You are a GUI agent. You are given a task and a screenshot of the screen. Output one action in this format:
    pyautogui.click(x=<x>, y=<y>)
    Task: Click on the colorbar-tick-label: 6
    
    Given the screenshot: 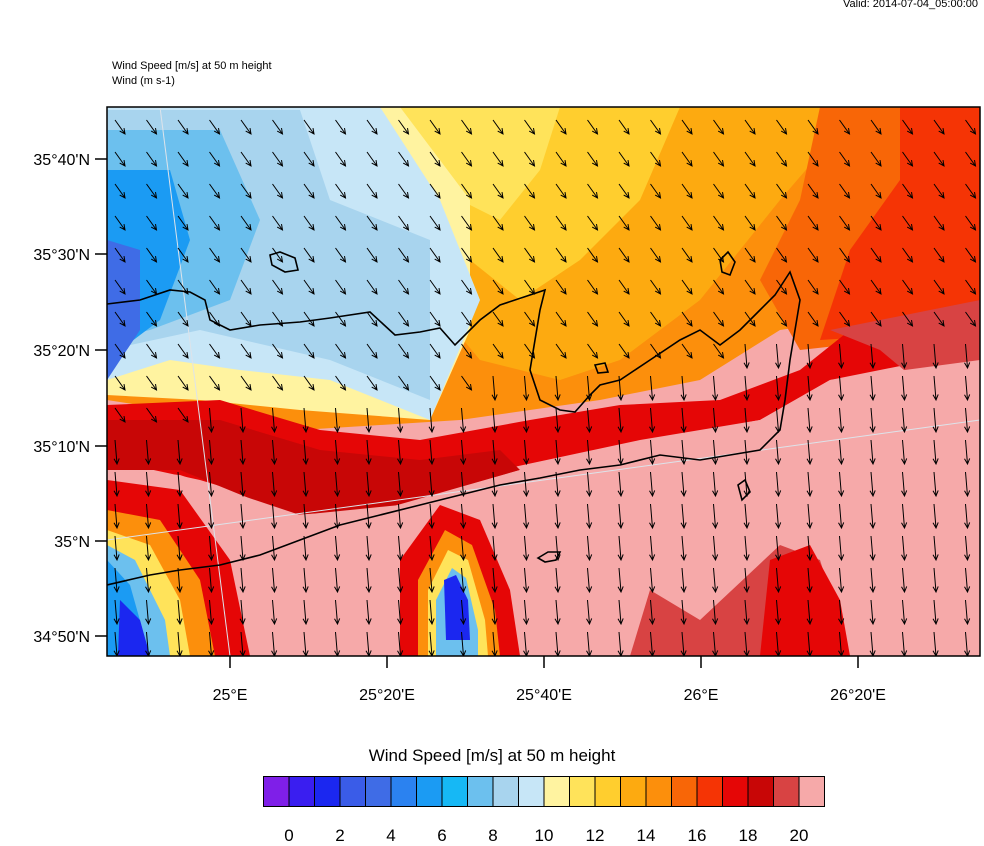 What is the action you would take?
    pyautogui.click(x=442, y=835)
    